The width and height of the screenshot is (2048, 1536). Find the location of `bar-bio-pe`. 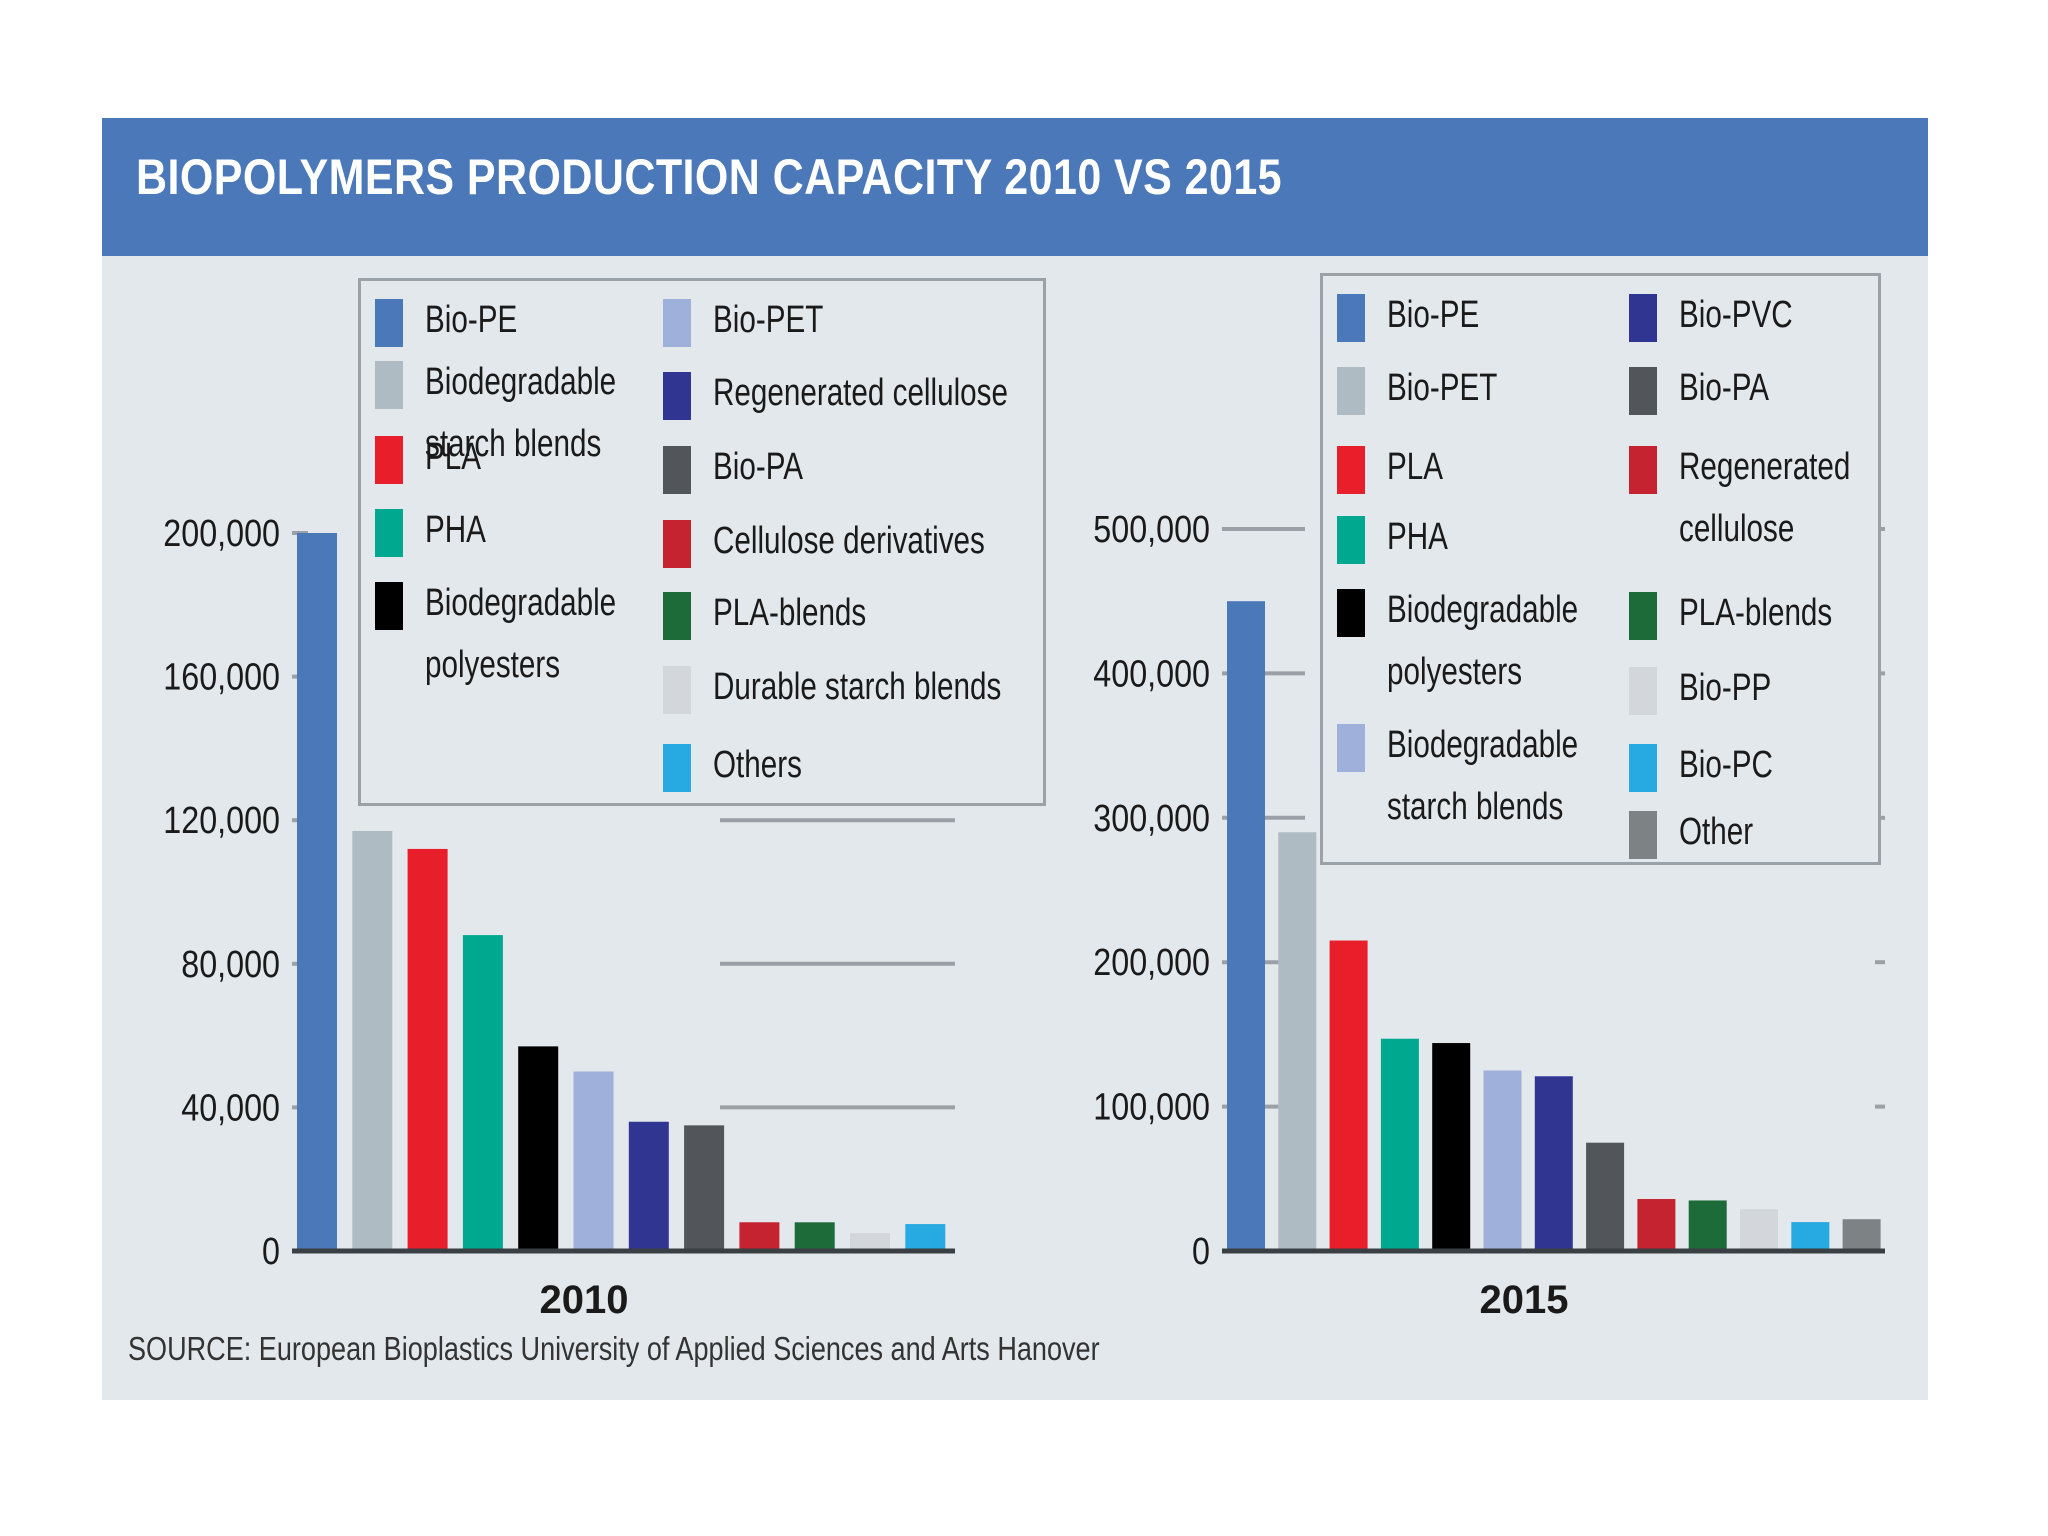

bar-bio-pe is located at coordinates (317, 892).